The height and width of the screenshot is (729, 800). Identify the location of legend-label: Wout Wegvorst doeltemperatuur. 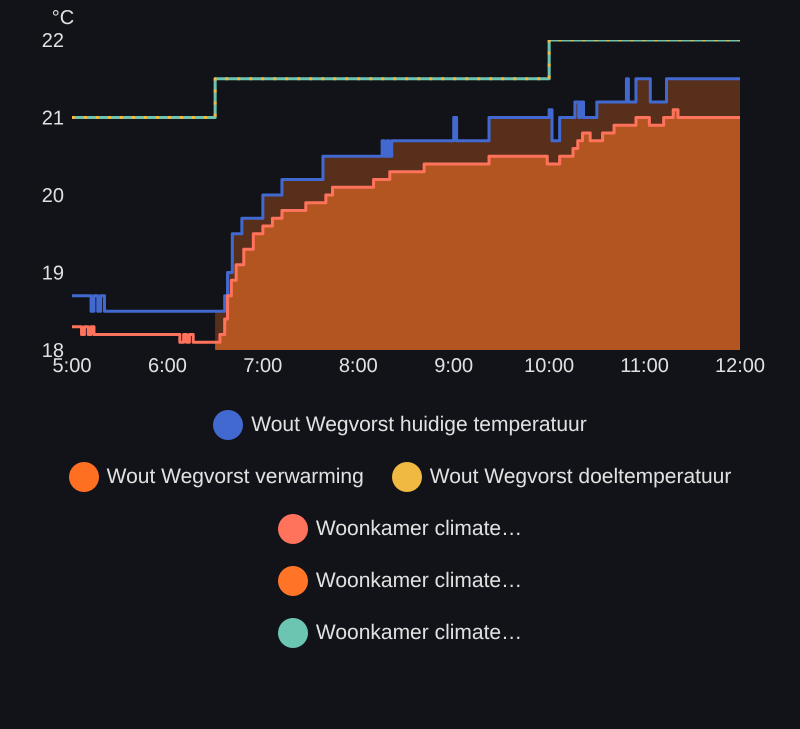
(581, 477).